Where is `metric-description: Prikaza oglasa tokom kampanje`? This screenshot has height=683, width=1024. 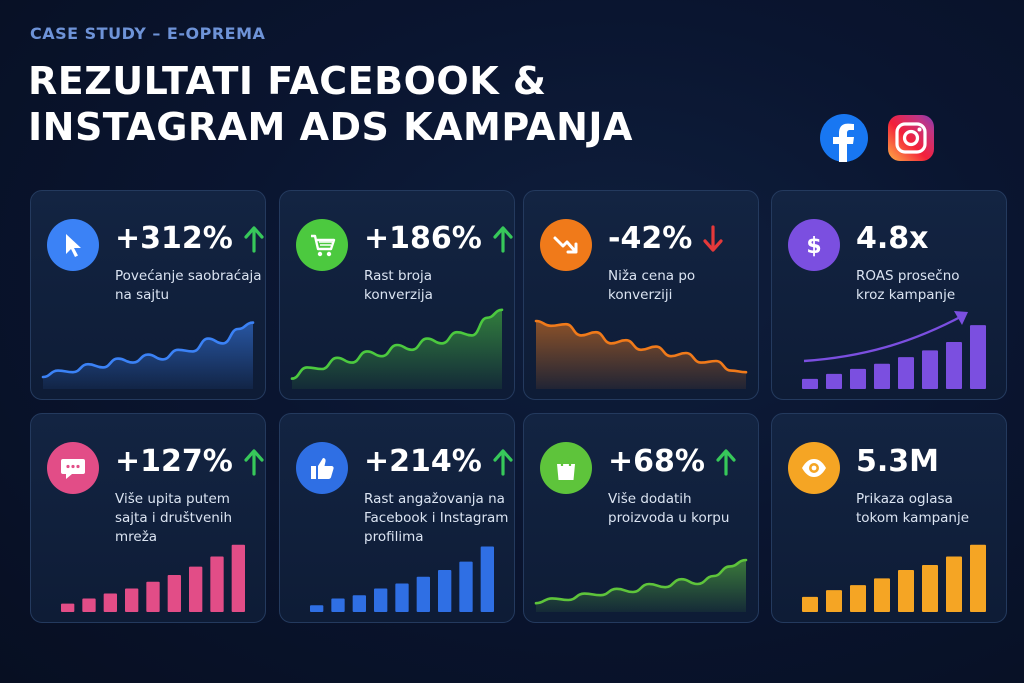
metric-description: Prikaza oglasa tokom kampanje is located at coordinates (930, 509).